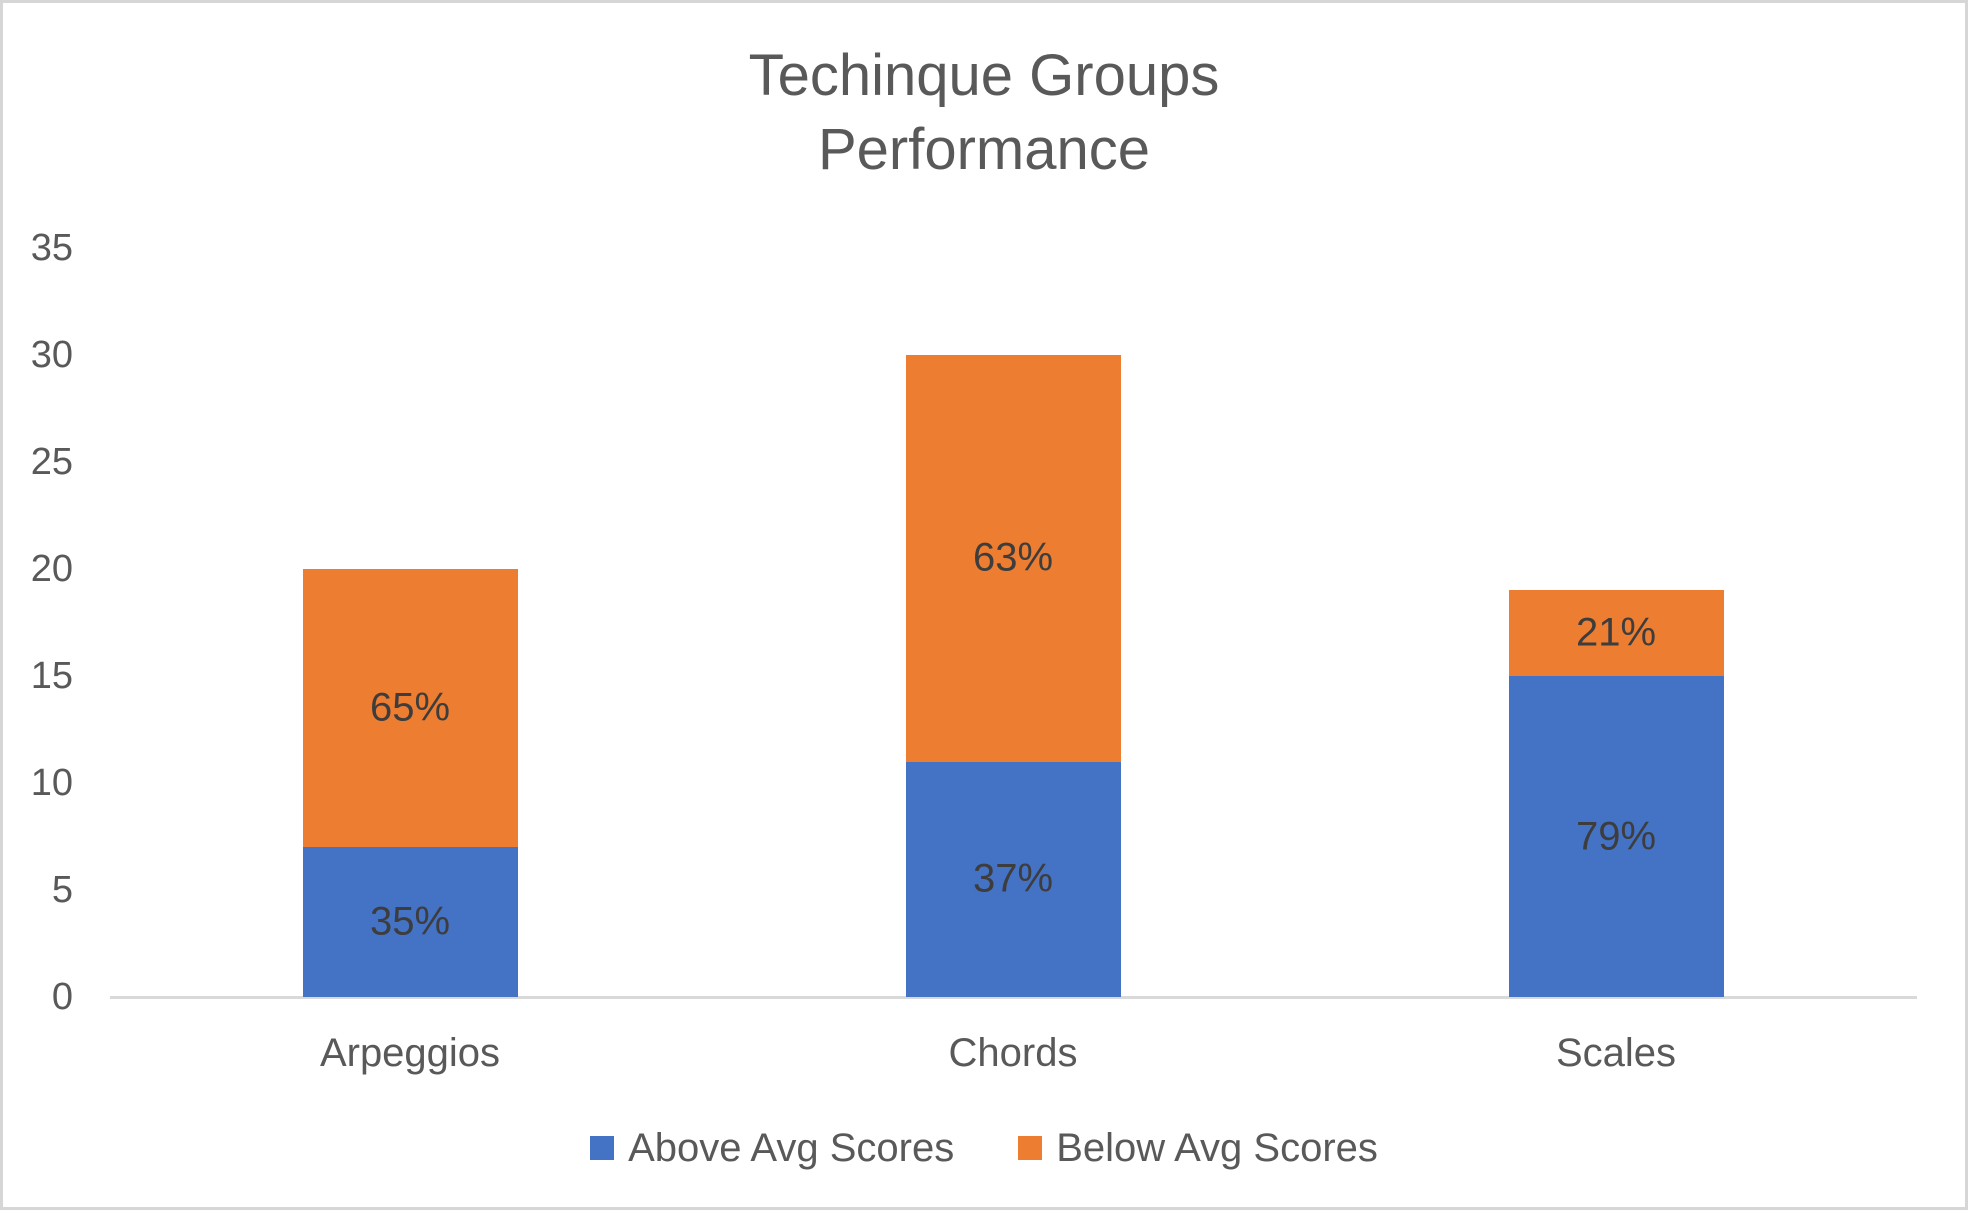 The height and width of the screenshot is (1210, 1968). I want to click on legend-item-below-avg-scores: Below Avg Scores, so click(1198, 1148).